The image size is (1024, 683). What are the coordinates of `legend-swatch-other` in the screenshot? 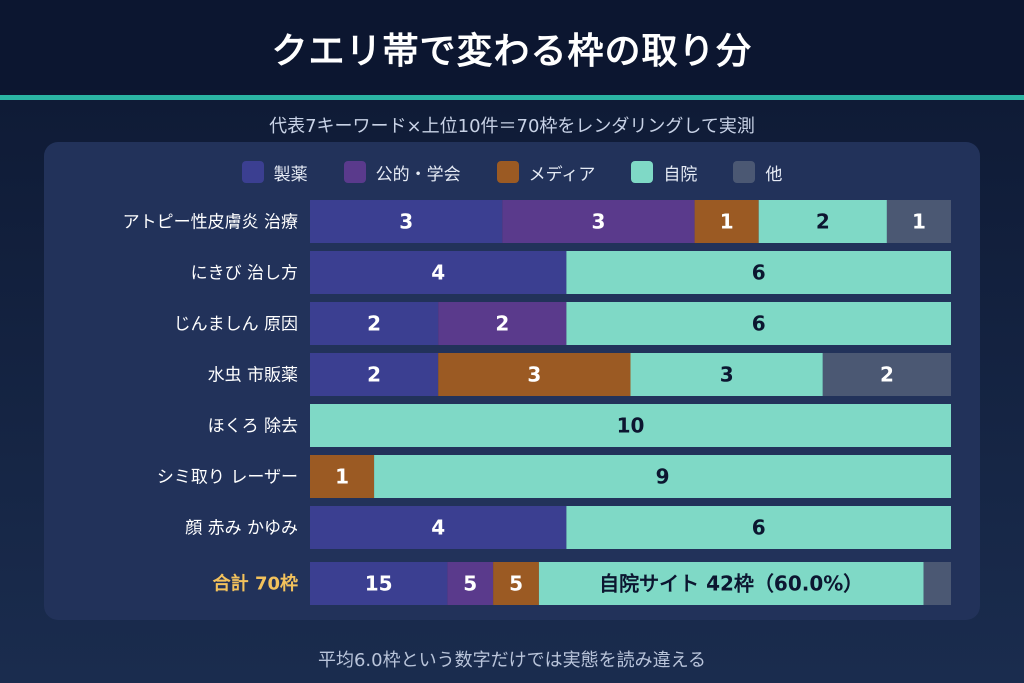 It's located at (744, 172).